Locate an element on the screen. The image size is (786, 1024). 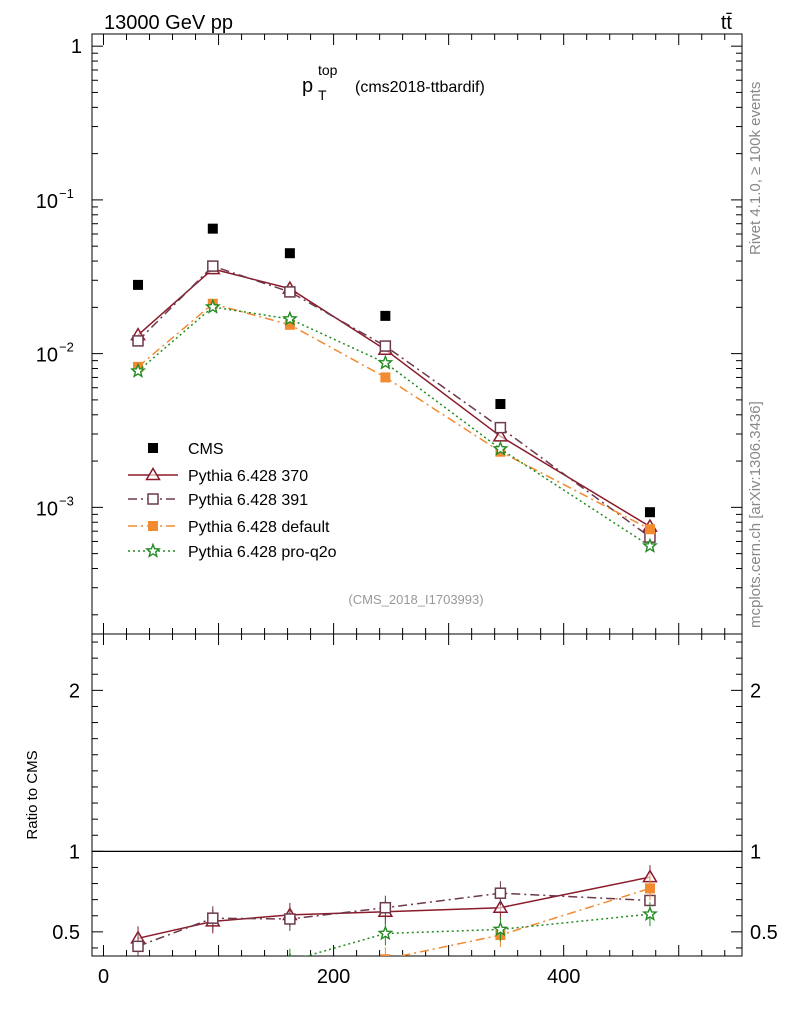
ratio-y-tick-label-left: 1 is located at coordinates (74, 852).